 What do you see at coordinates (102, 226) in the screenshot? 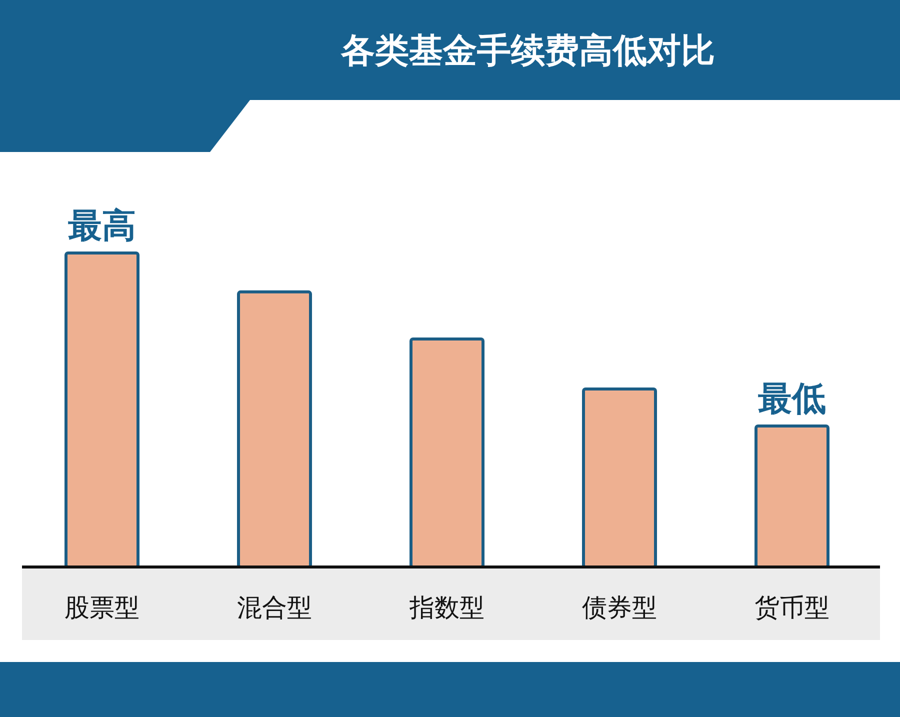
I see `annotation: 最高` at bounding box center [102, 226].